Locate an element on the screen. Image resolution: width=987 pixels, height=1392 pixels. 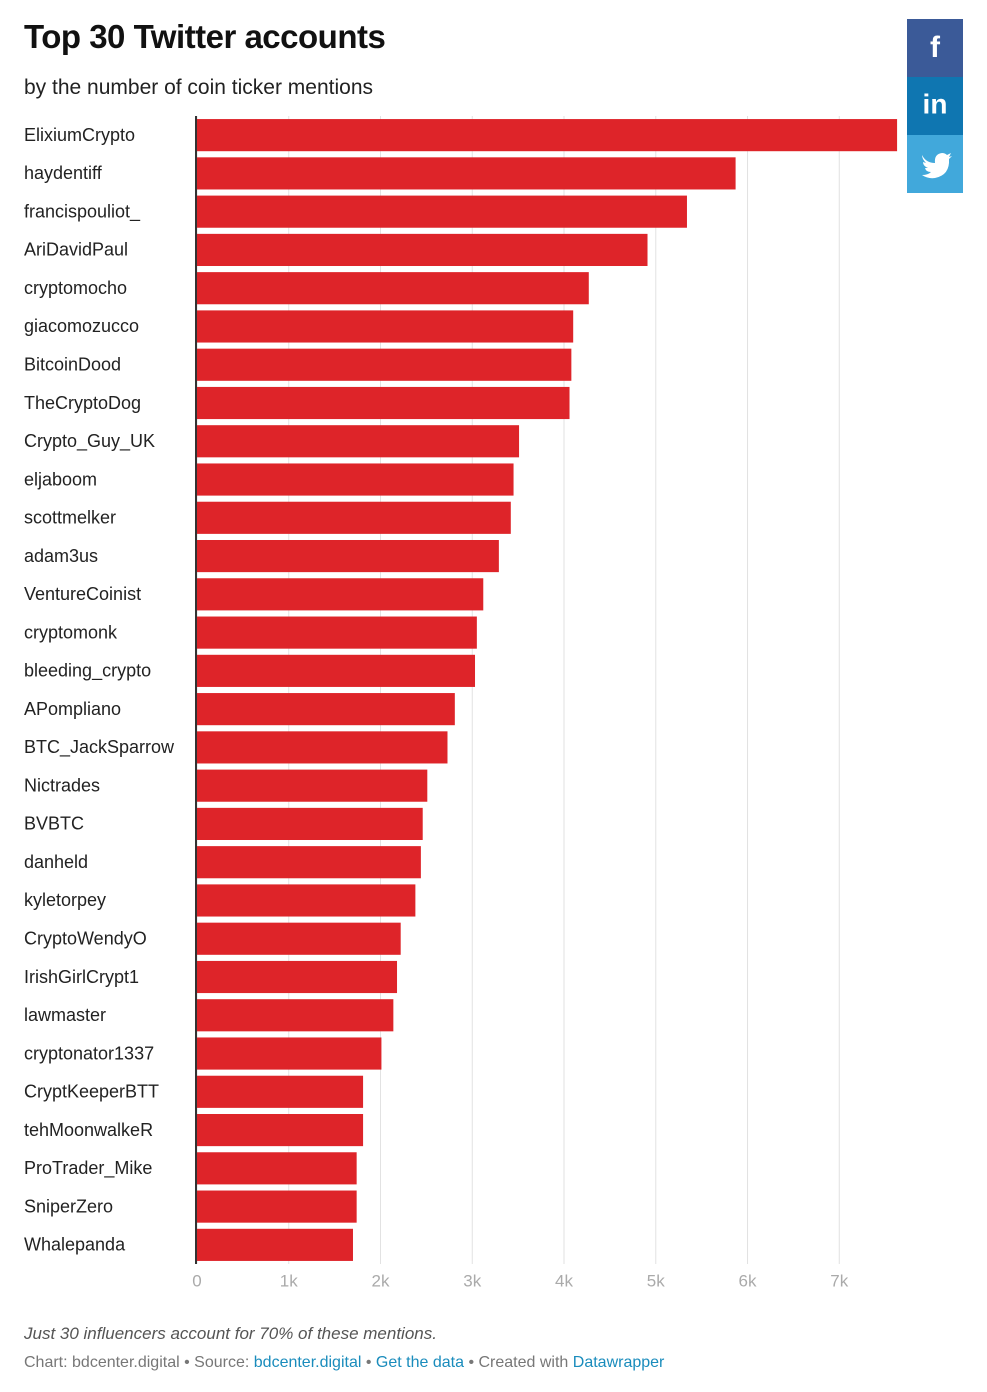
facebook-icon: f is located at coordinates (935, 47).